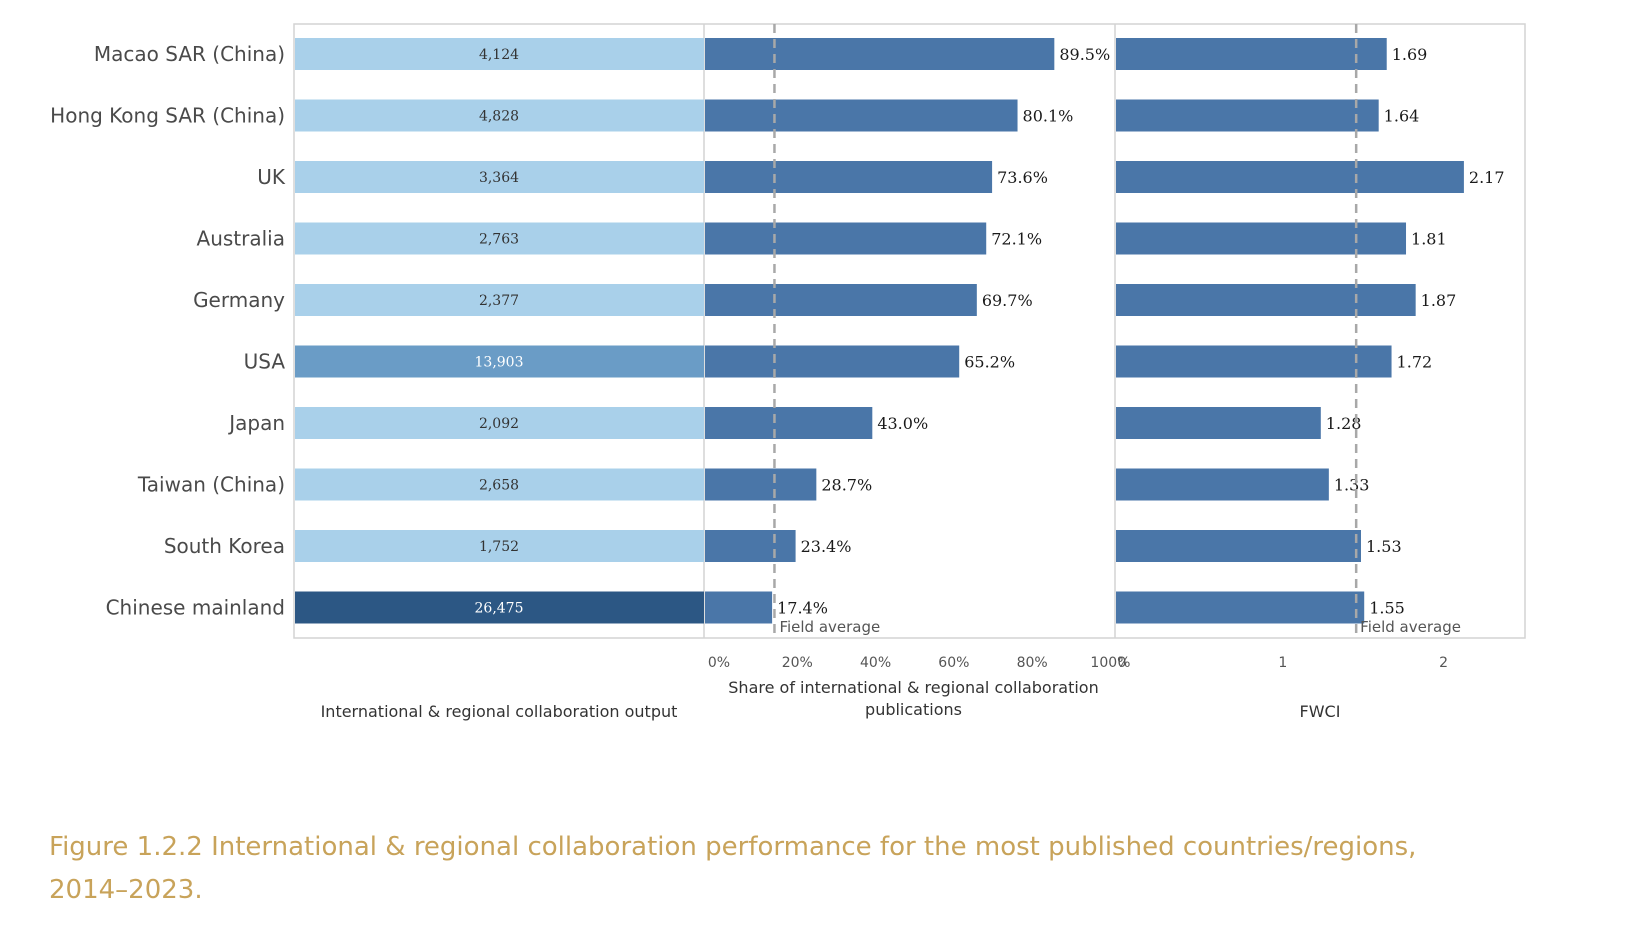  I want to click on category-label: Chinese mainland, so click(195, 608).